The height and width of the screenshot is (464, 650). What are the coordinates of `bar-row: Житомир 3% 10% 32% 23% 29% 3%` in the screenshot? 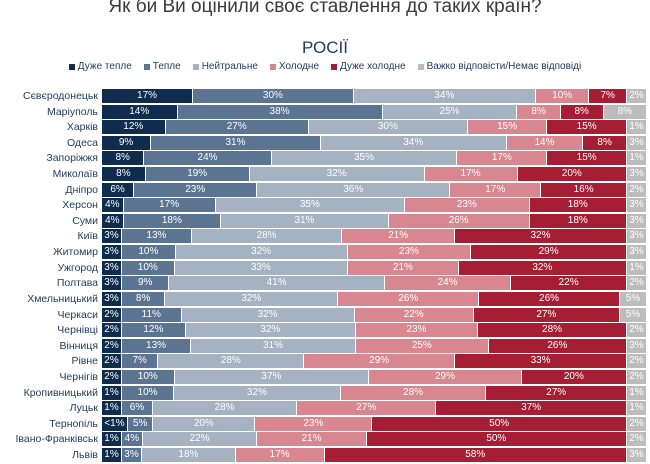 It's located at (325, 252).